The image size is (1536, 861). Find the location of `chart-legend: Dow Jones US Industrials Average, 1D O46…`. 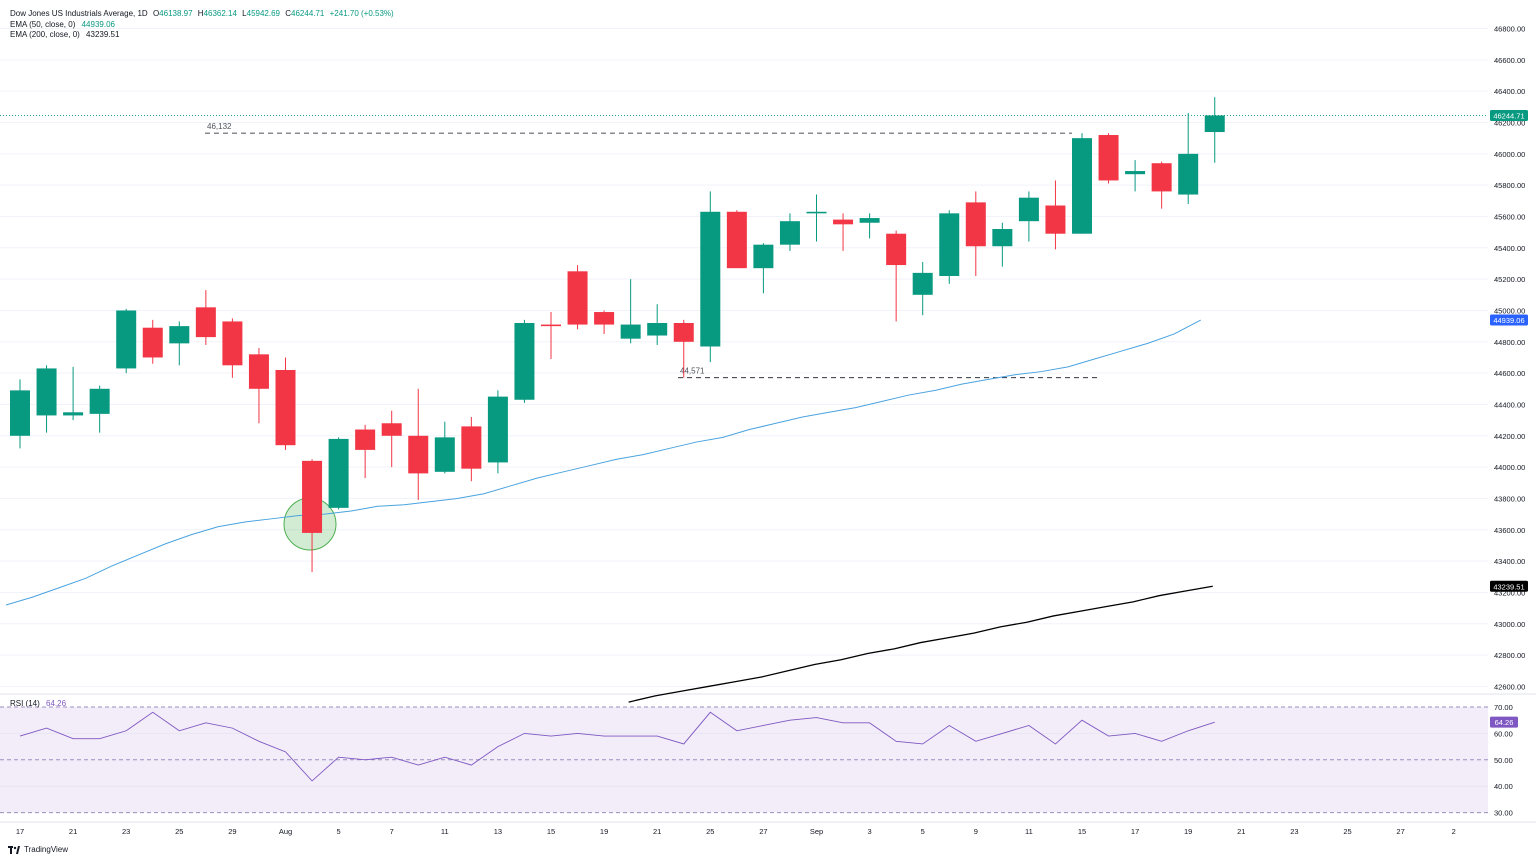

chart-legend: Dow Jones US Industrials Average, 1D O46… is located at coordinates (202, 25).